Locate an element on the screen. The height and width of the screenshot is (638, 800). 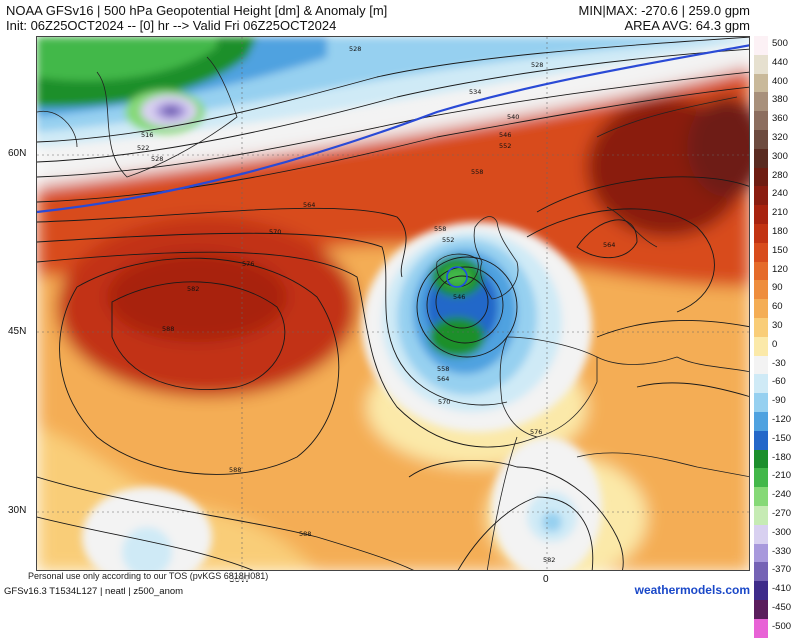
area-avg-text: AREA AVG: 64.3 gpm is located at coordinates (687, 25).